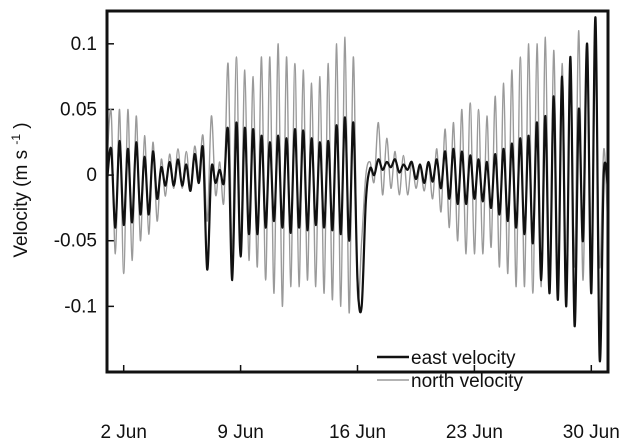 The height and width of the screenshot is (445, 619). I want to click on y-tick-label: 0, so click(91, 175).